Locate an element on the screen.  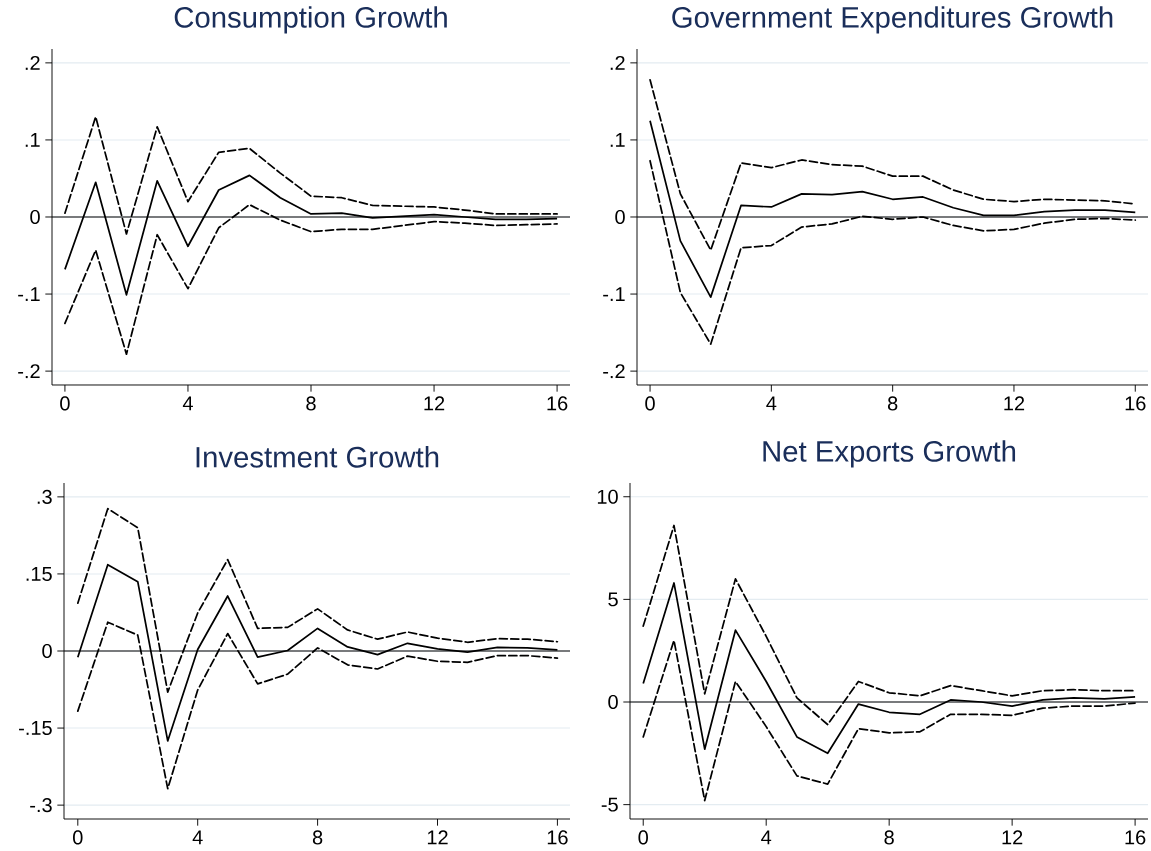
chart-title: Investment Growth is located at coordinates (317, 457).